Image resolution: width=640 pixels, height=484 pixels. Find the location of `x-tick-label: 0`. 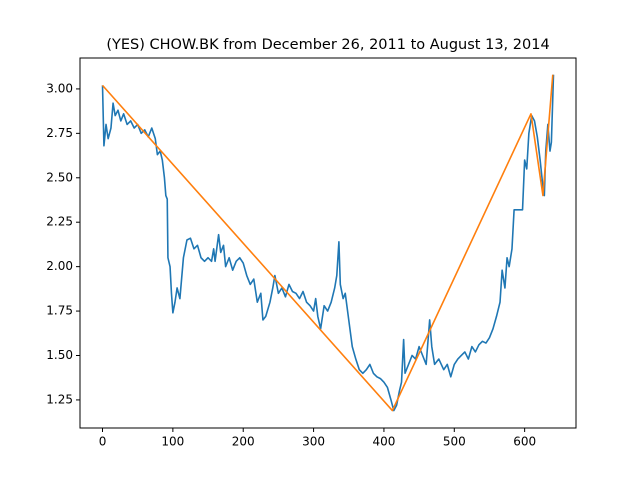

x-tick-label: 0 is located at coordinates (103, 442).